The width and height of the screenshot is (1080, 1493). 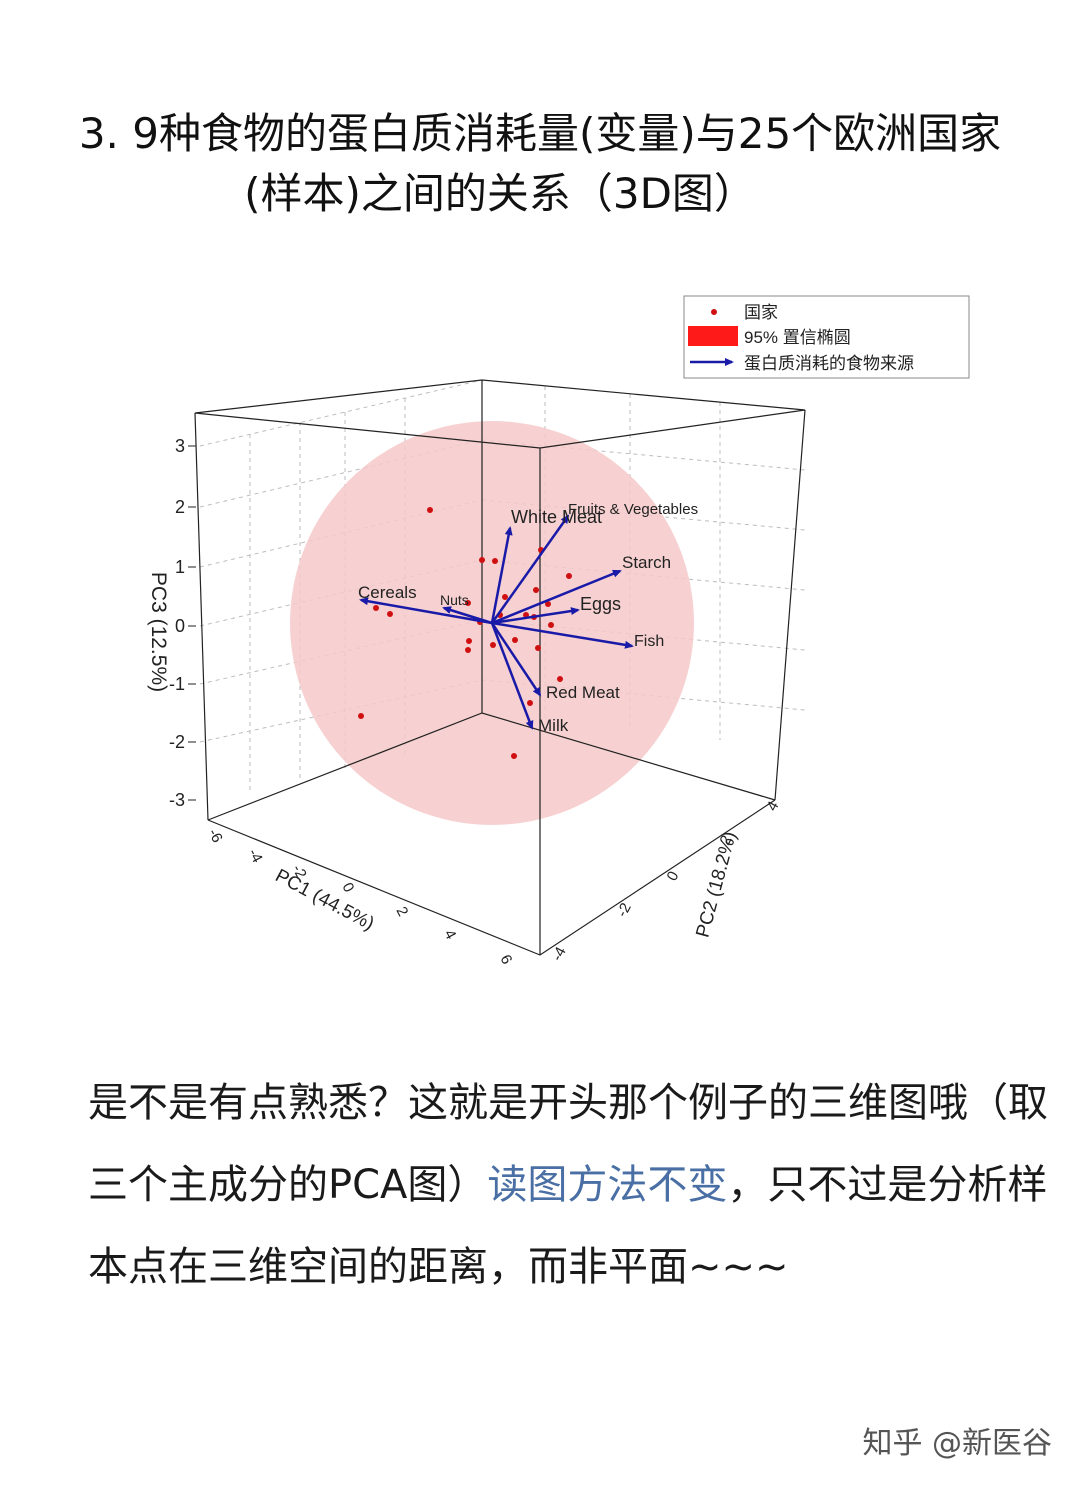 What do you see at coordinates (254, 856) in the screenshot?
I see `x-tick-label: -4` at bounding box center [254, 856].